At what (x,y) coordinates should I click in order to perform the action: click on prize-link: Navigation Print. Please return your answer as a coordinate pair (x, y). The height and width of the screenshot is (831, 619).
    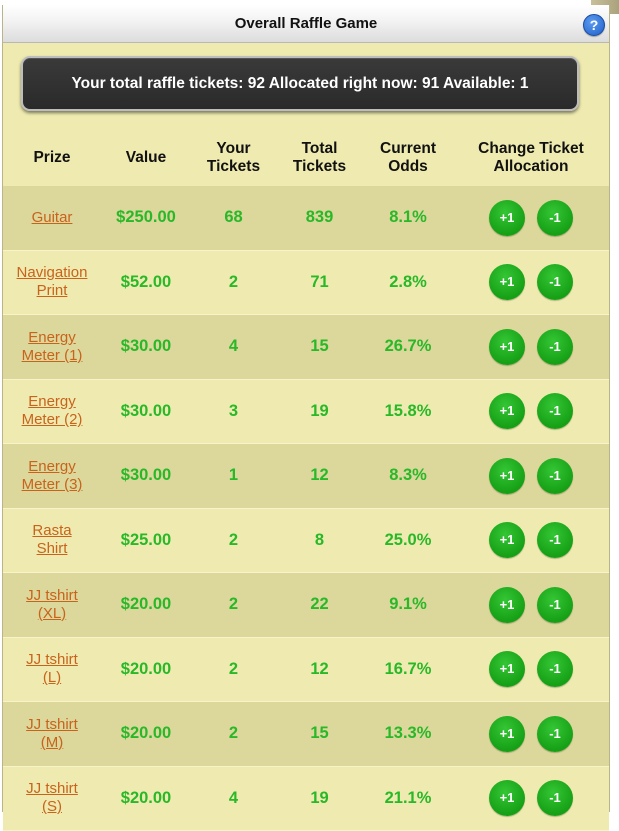
    Looking at the image, I should click on (52, 282).